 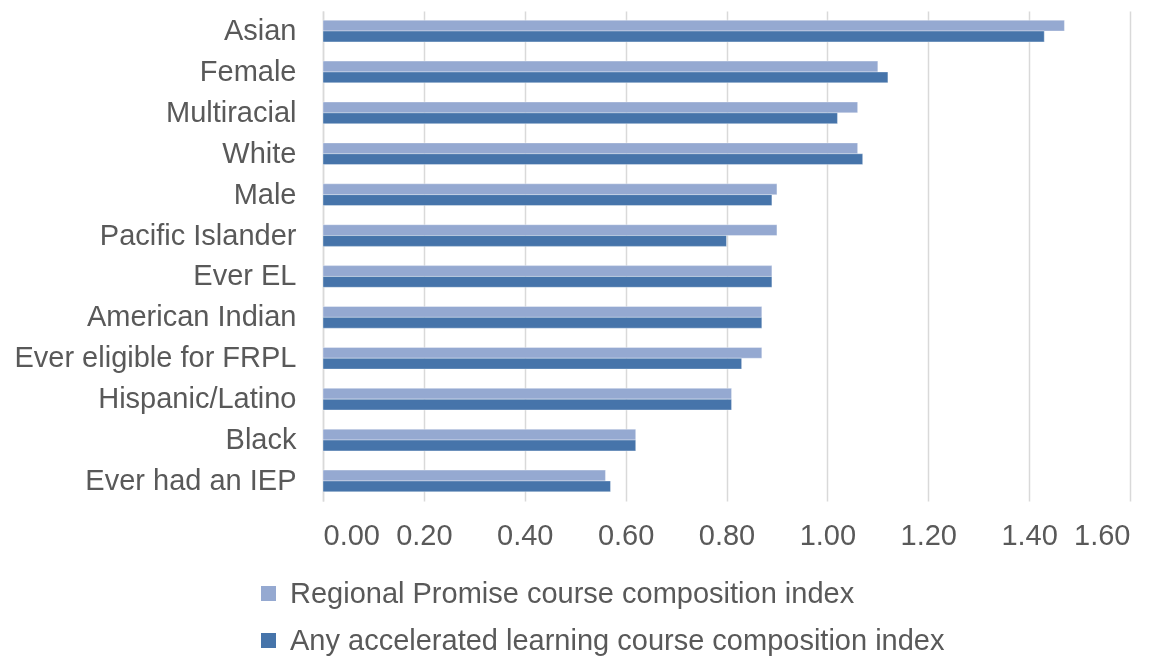 What do you see at coordinates (155, 357) in the screenshot?
I see `y-tick-label: Ever eligible for FRPL` at bounding box center [155, 357].